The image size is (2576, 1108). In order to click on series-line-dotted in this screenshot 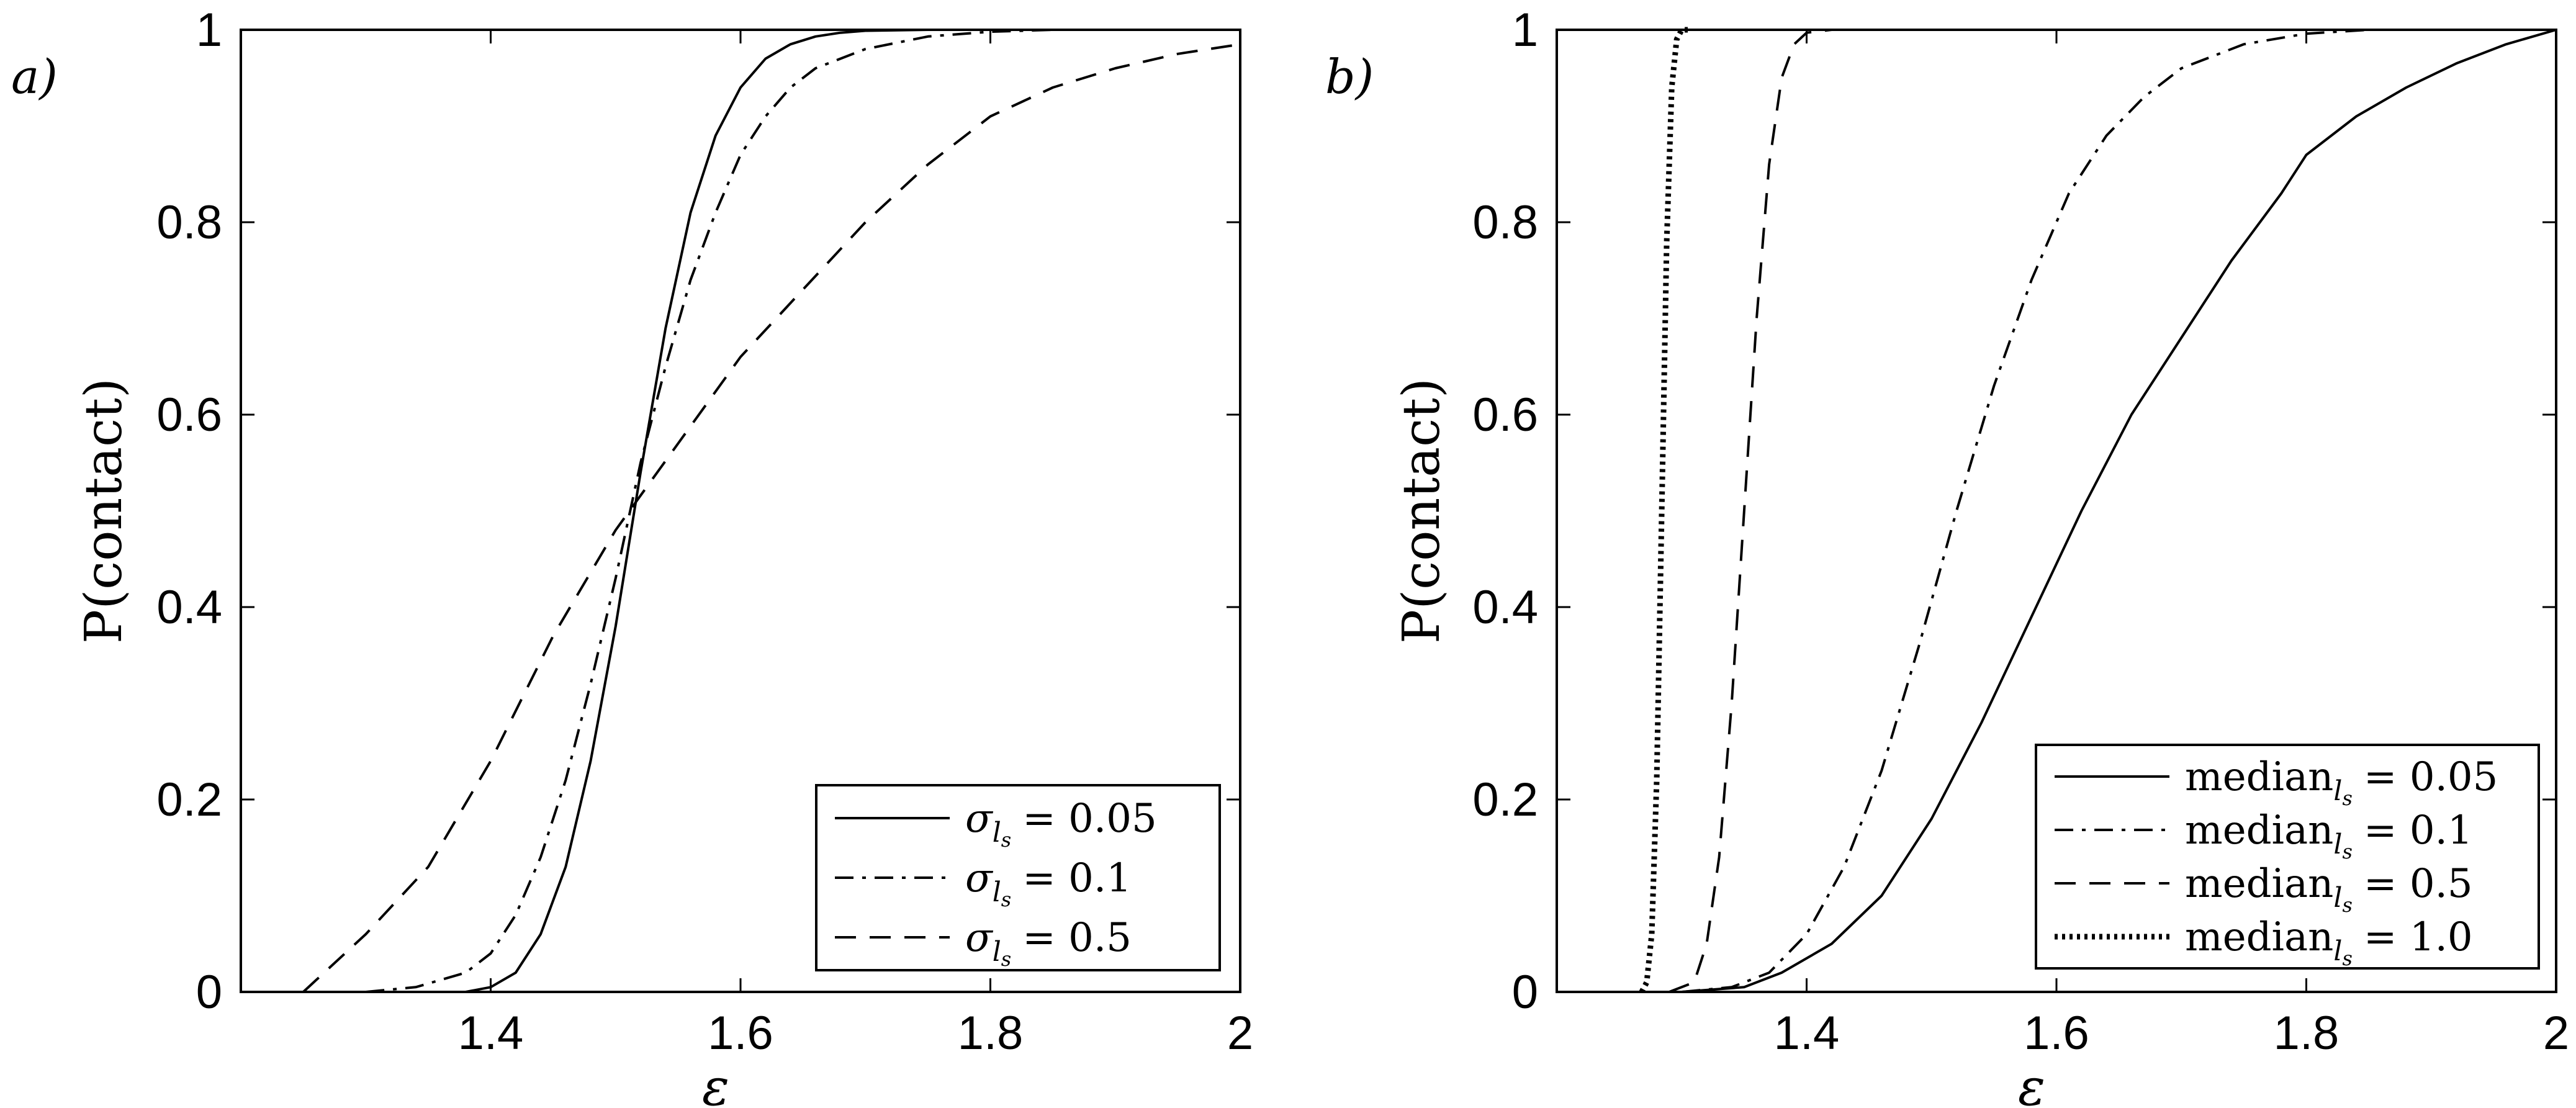, I will do `click(1663, 510)`.